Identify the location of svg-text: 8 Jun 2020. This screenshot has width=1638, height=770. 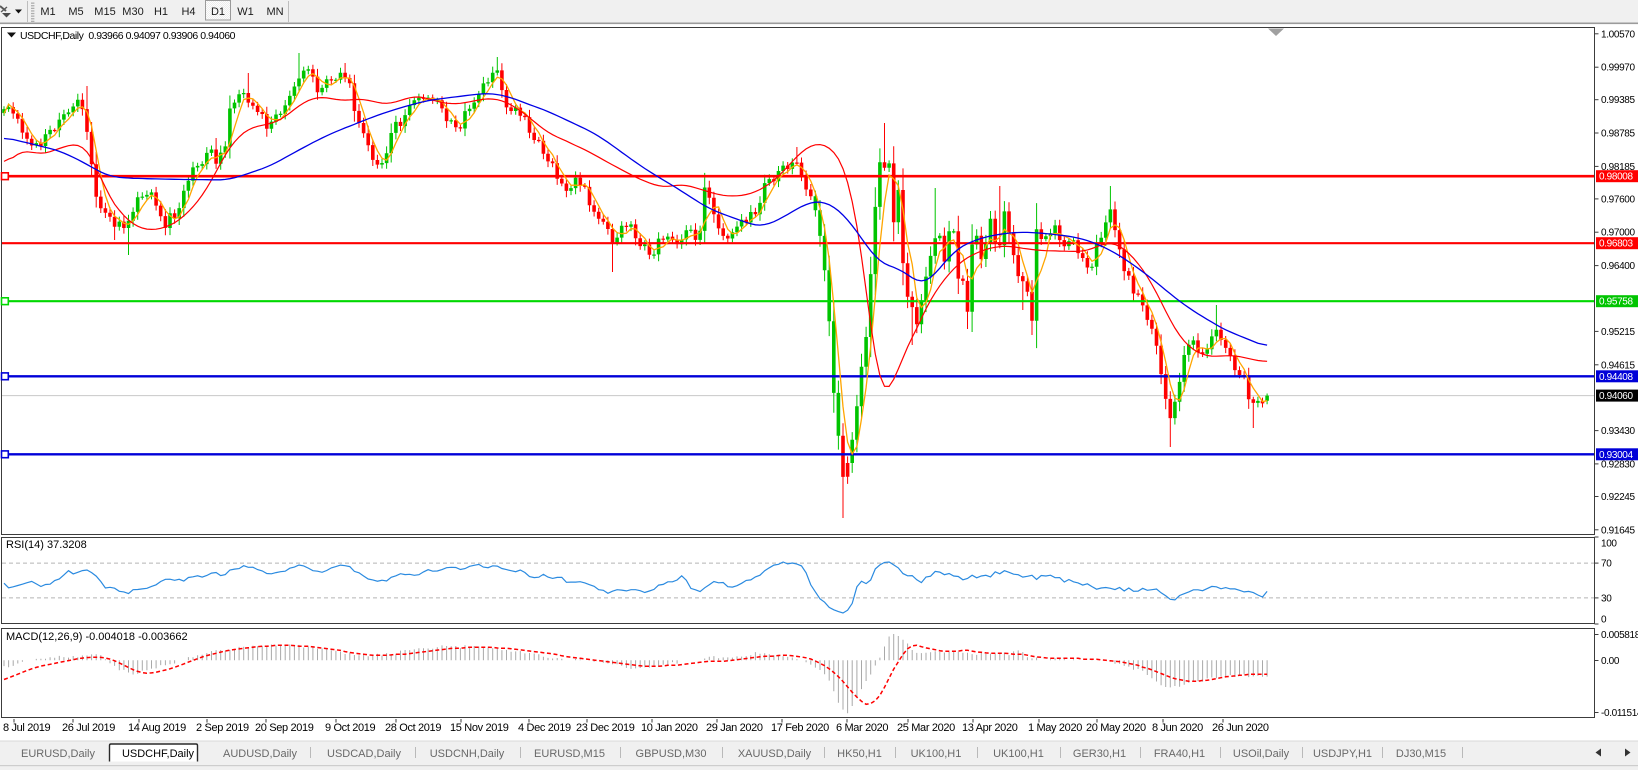
(1177, 728).